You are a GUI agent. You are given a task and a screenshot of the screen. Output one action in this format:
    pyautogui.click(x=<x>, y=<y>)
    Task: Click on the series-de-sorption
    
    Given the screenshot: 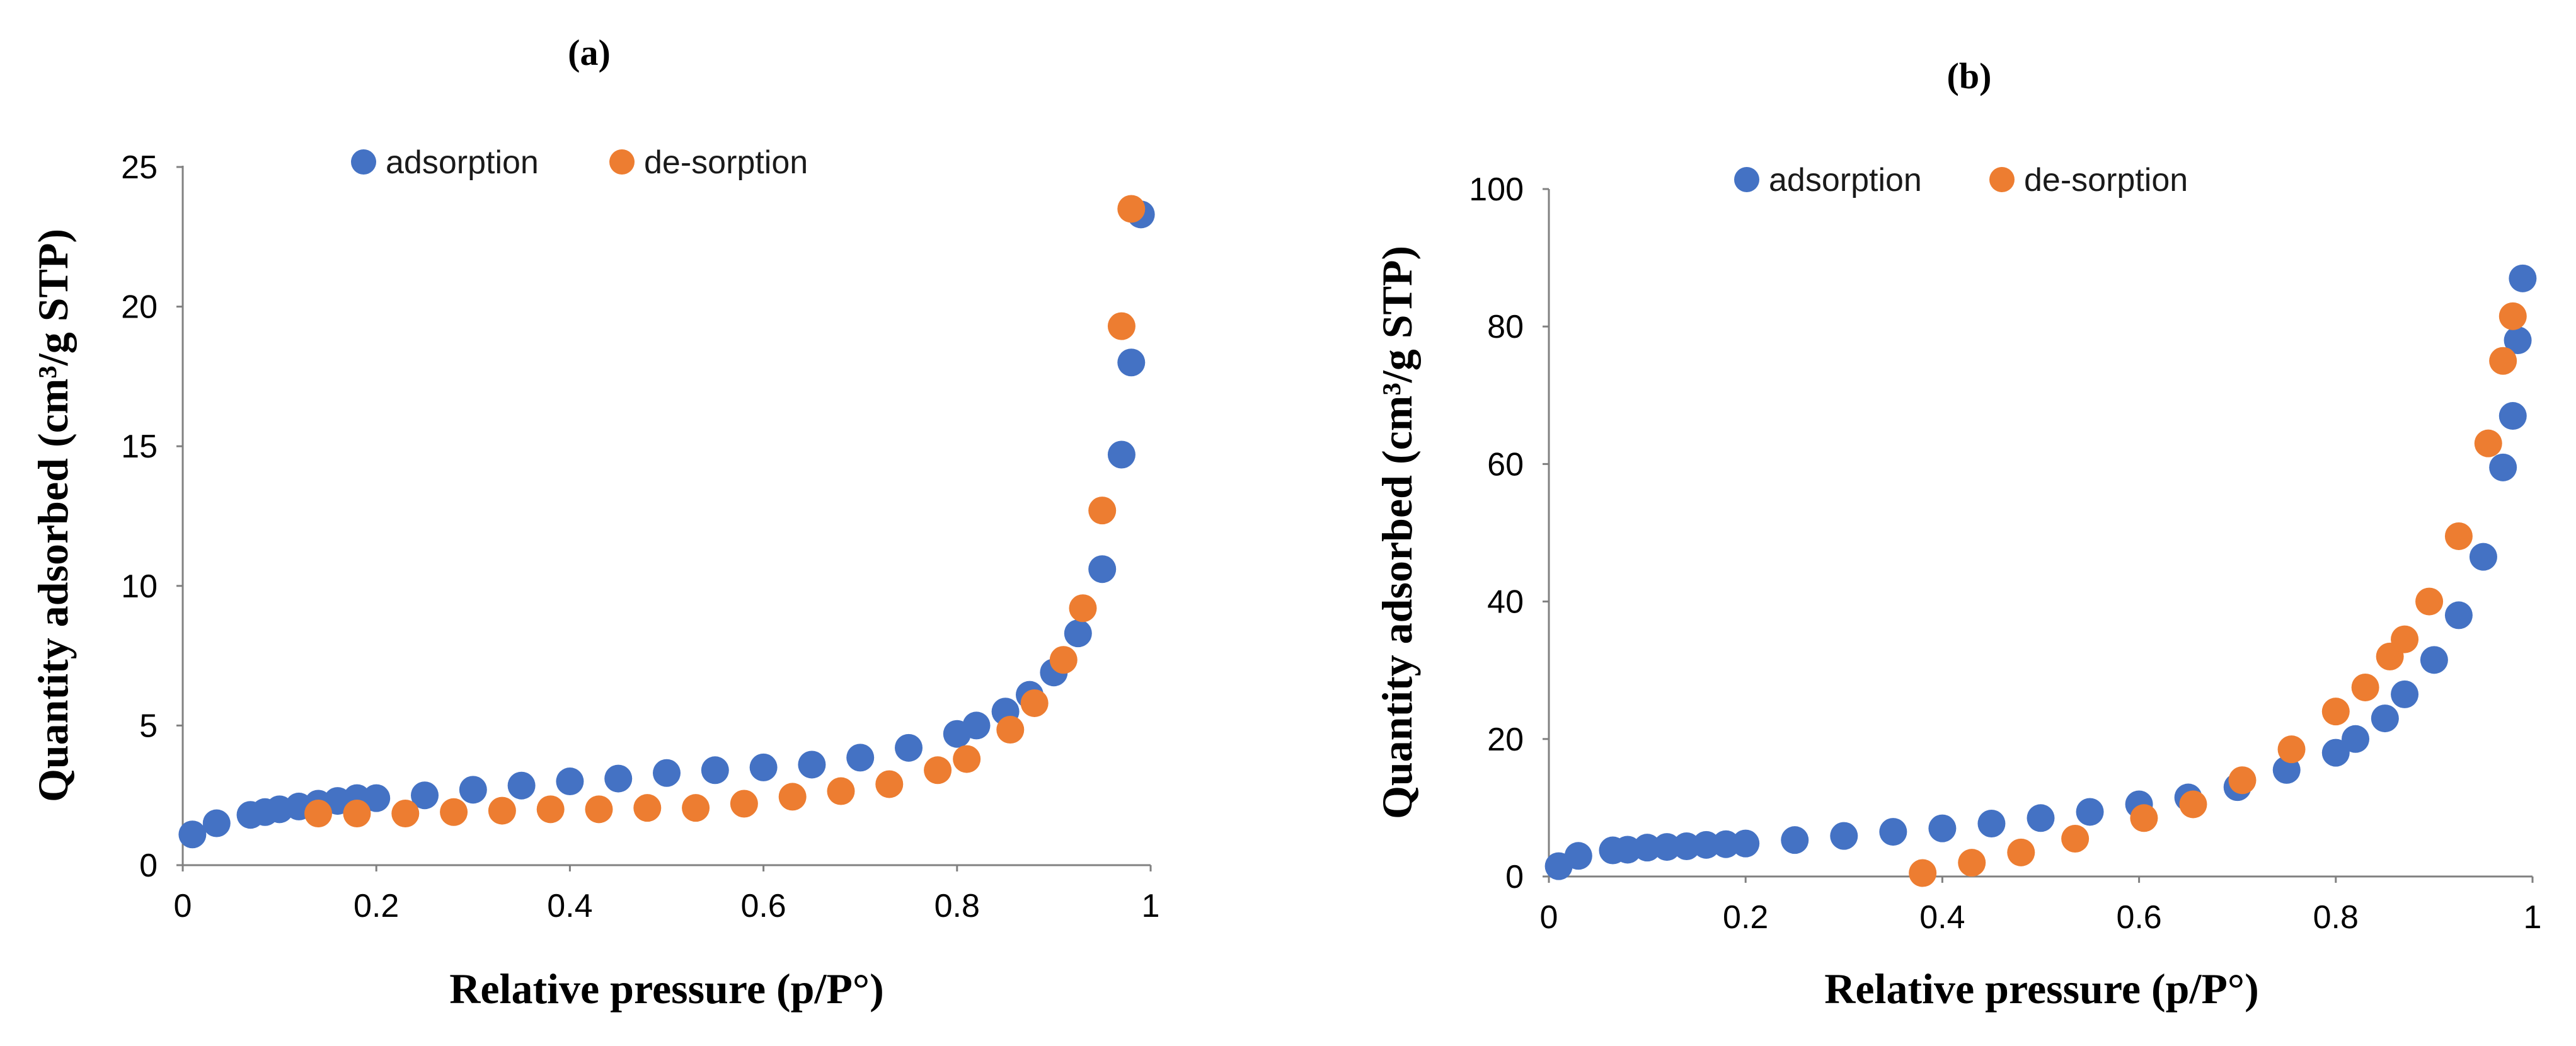 What is the action you would take?
    pyautogui.click(x=2218, y=594)
    